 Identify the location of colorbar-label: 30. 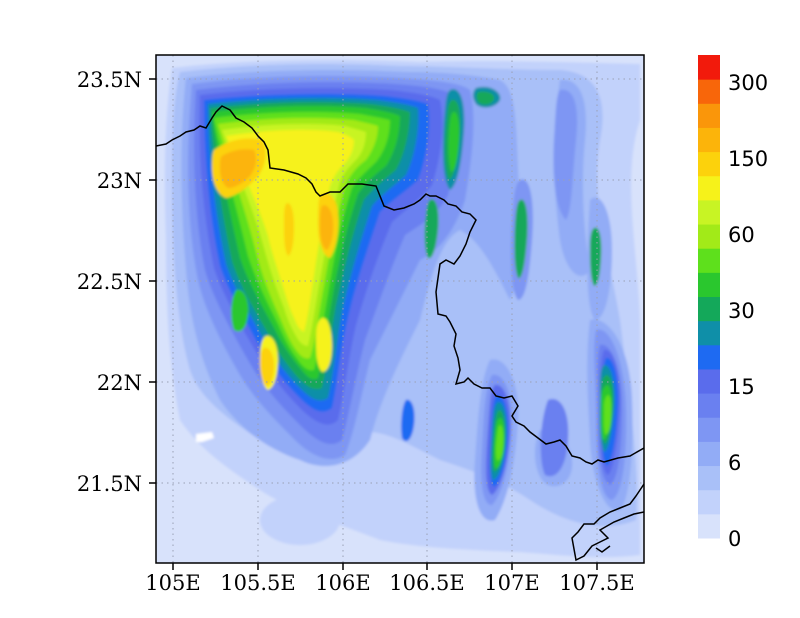
(741, 311).